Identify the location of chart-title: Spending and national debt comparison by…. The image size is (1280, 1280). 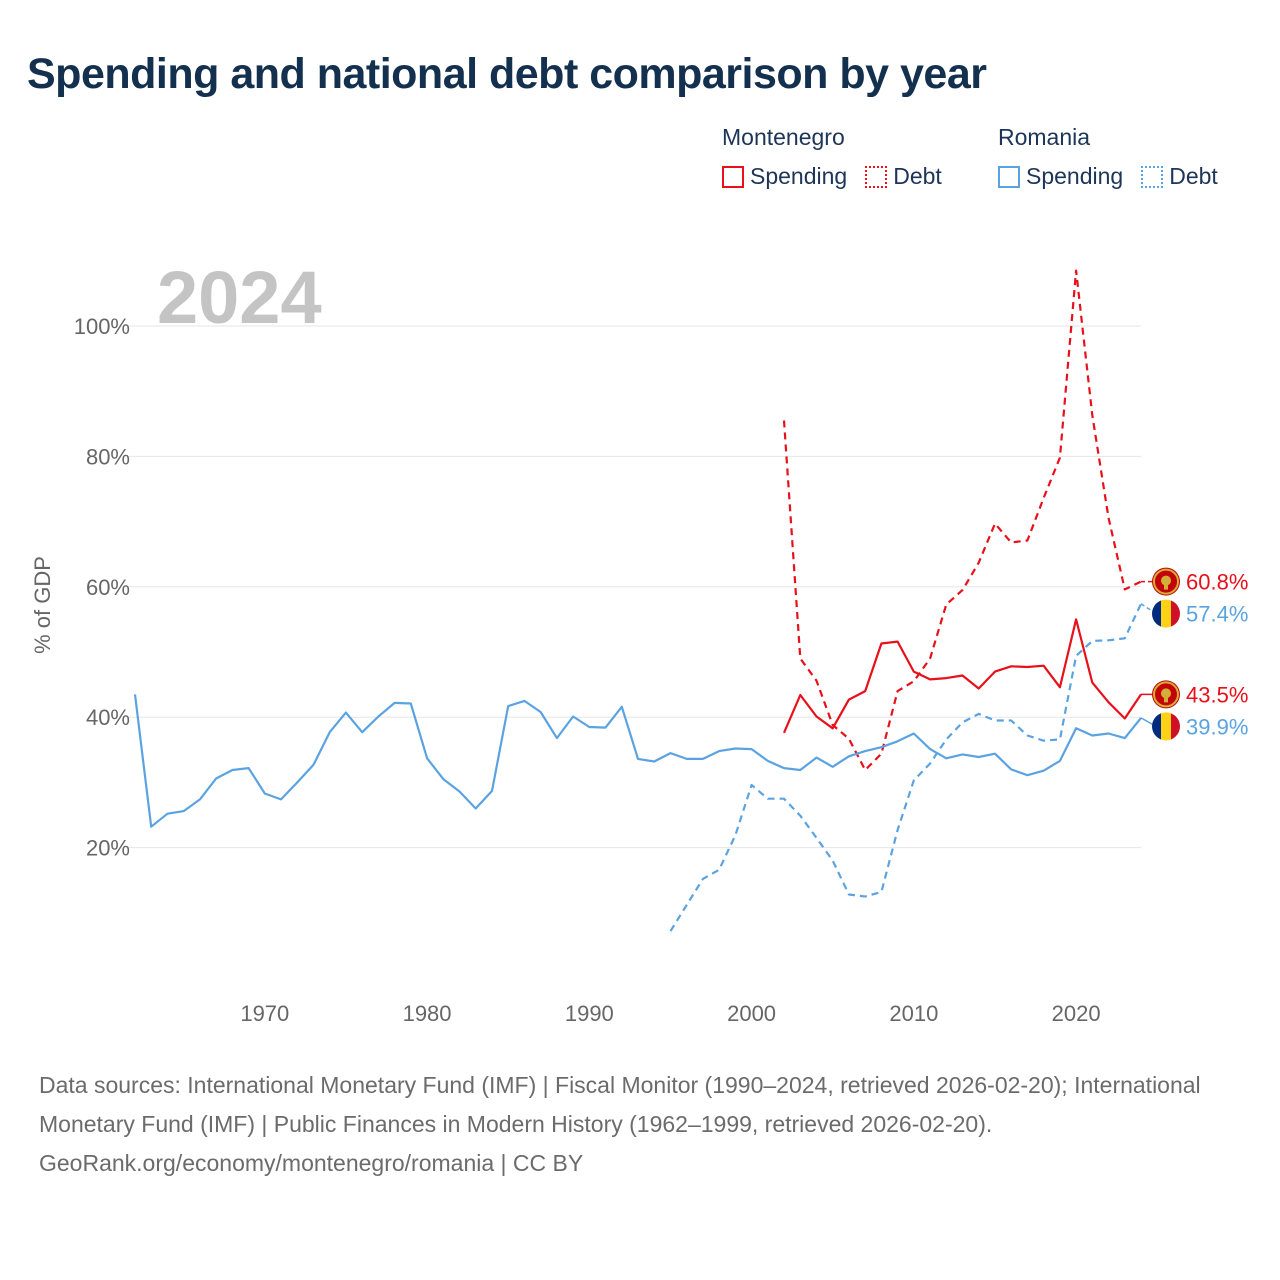
(507, 74).